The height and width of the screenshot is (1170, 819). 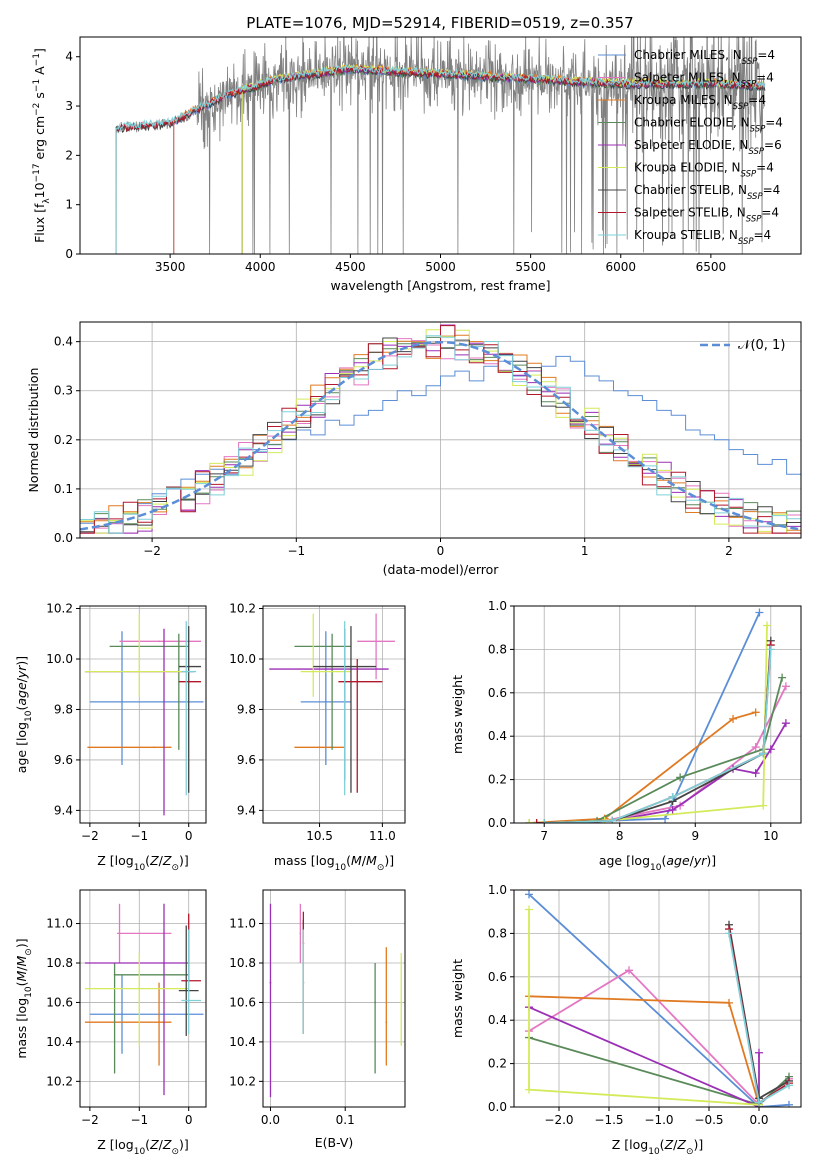 What do you see at coordinates (242, 1081) in the screenshot?
I see `y-tick-label: 10.2` at bounding box center [242, 1081].